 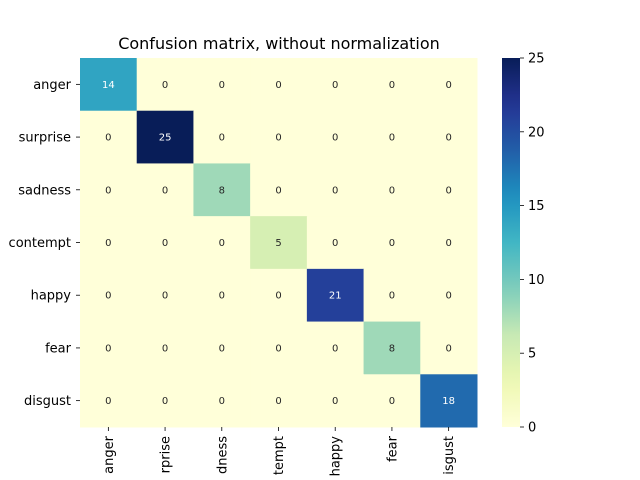 I want to click on column-tick-label: fear, so click(x=392, y=448).